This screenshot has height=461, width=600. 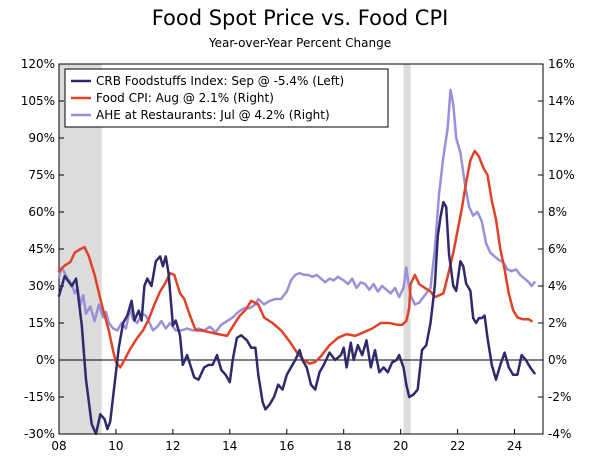 I want to click on legend-label: CRB Foodstuffs Index: Sep @ -5.4% (Left), so click(x=220, y=81).